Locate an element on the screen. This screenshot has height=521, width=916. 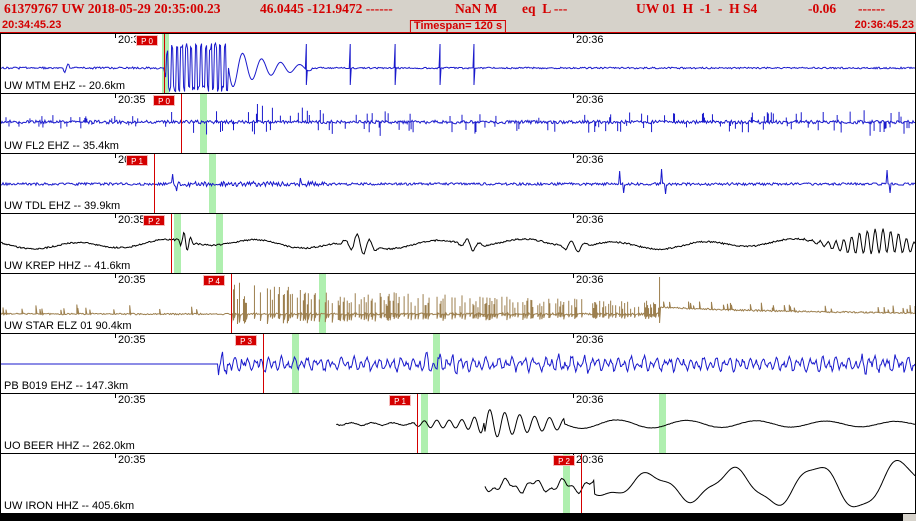
station-label: UW KREP HHZ -- 41.6km is located at coordinates (67, 266).